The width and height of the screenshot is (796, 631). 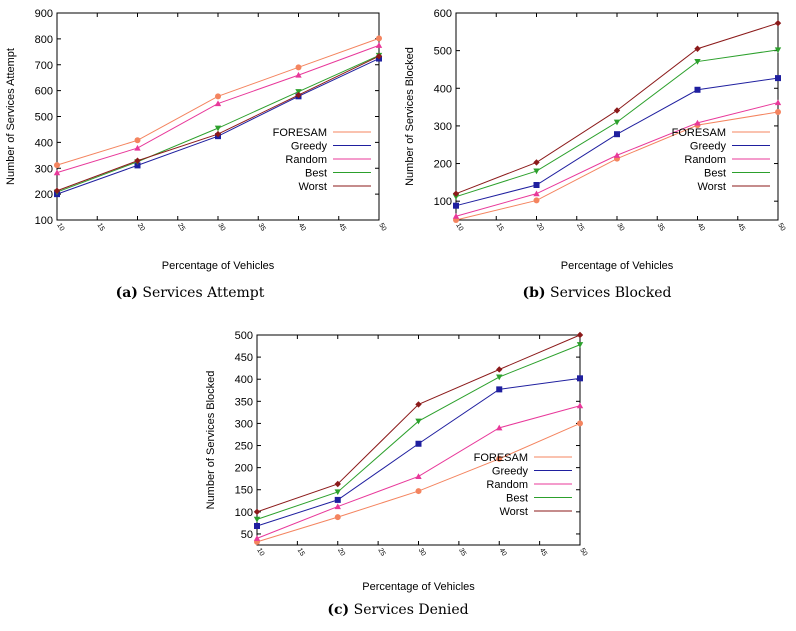 What do you see at coordinates (44, 195) in the screenshot?
I see `y-tick-label: 200` at bounding box center [44, 195].